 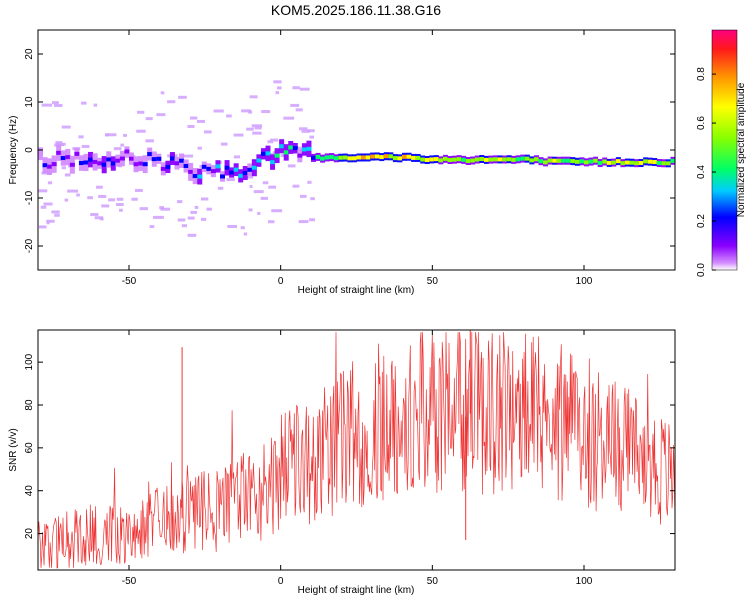 What do you see at coordinates (281, 581) in the screenshot?
I see `snr-x-tick-label: 0` at bounding box center [281, 581].